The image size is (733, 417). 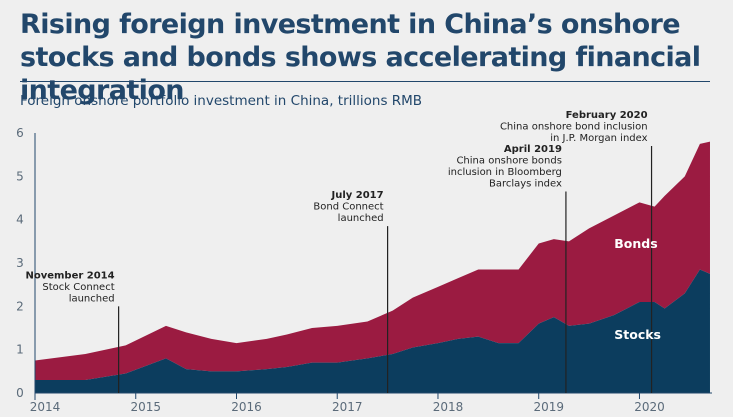 I want to click on annotation-text: Barclays index, so click(x=525, y=184).